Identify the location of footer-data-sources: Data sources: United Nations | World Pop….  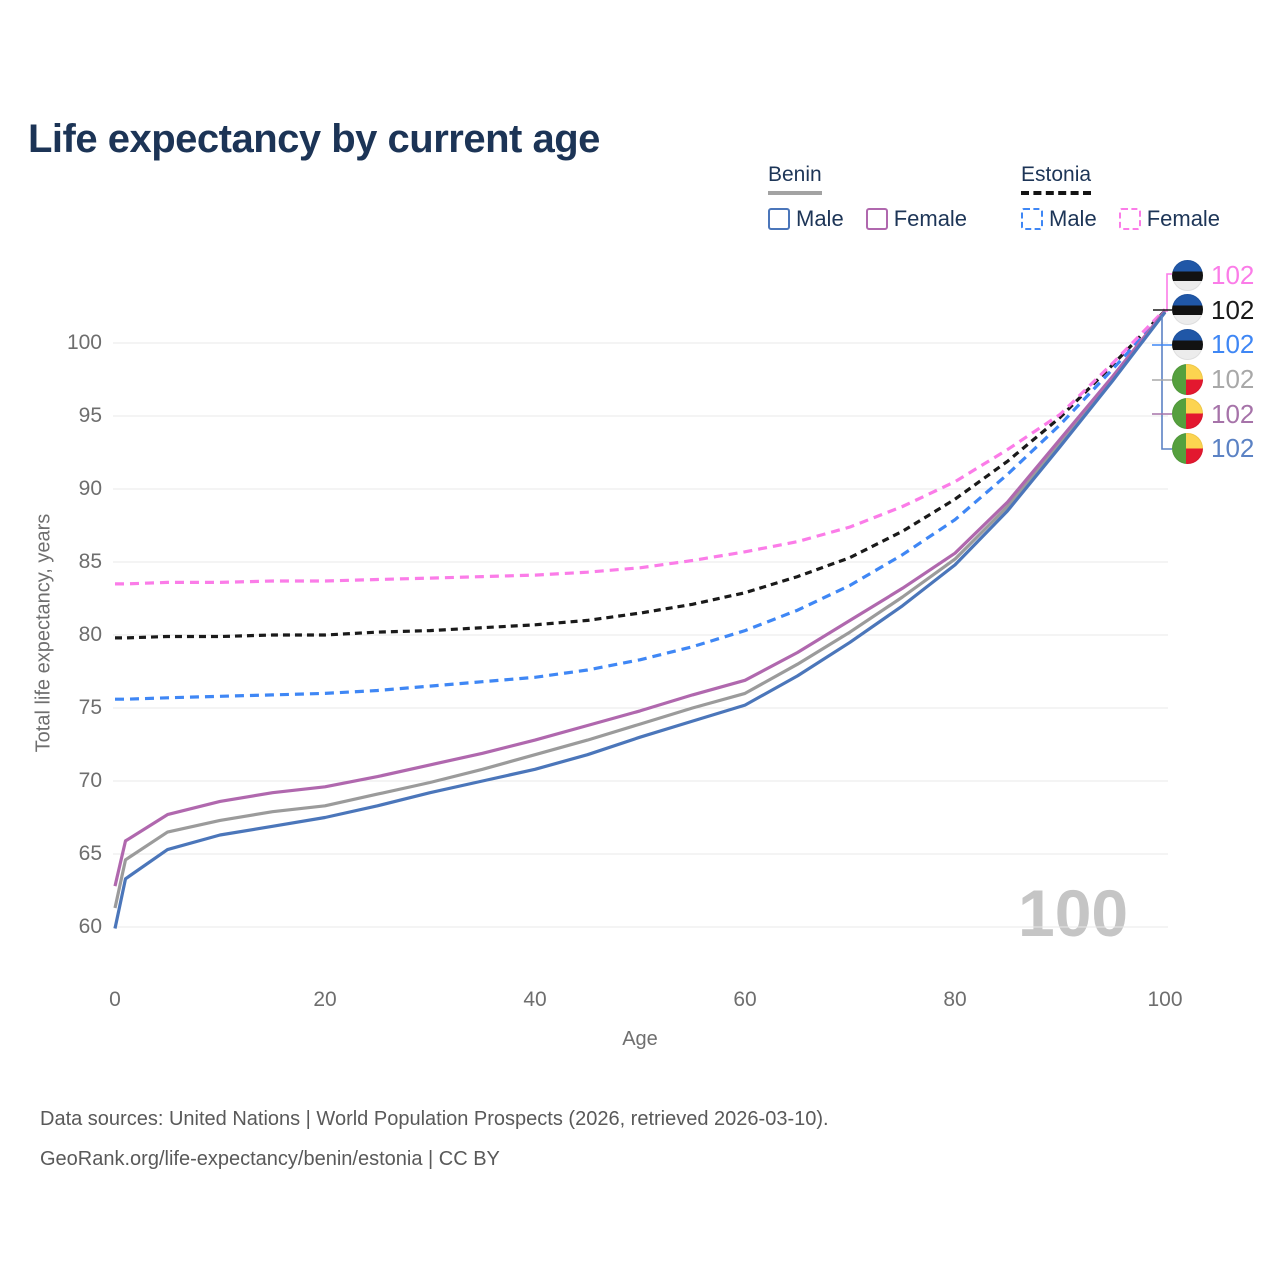
(434, 1119).